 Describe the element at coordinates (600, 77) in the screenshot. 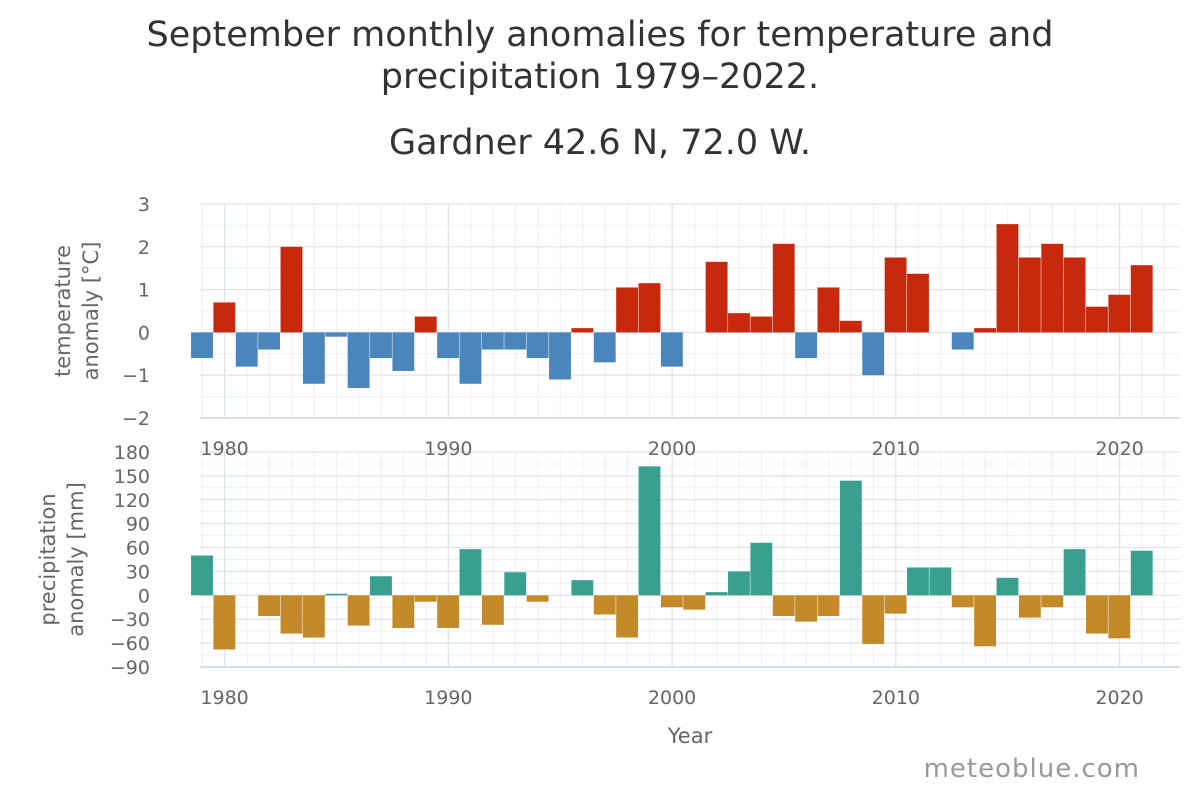

I see `chart-title-line2: precipitation 1979–2022.` at that location.